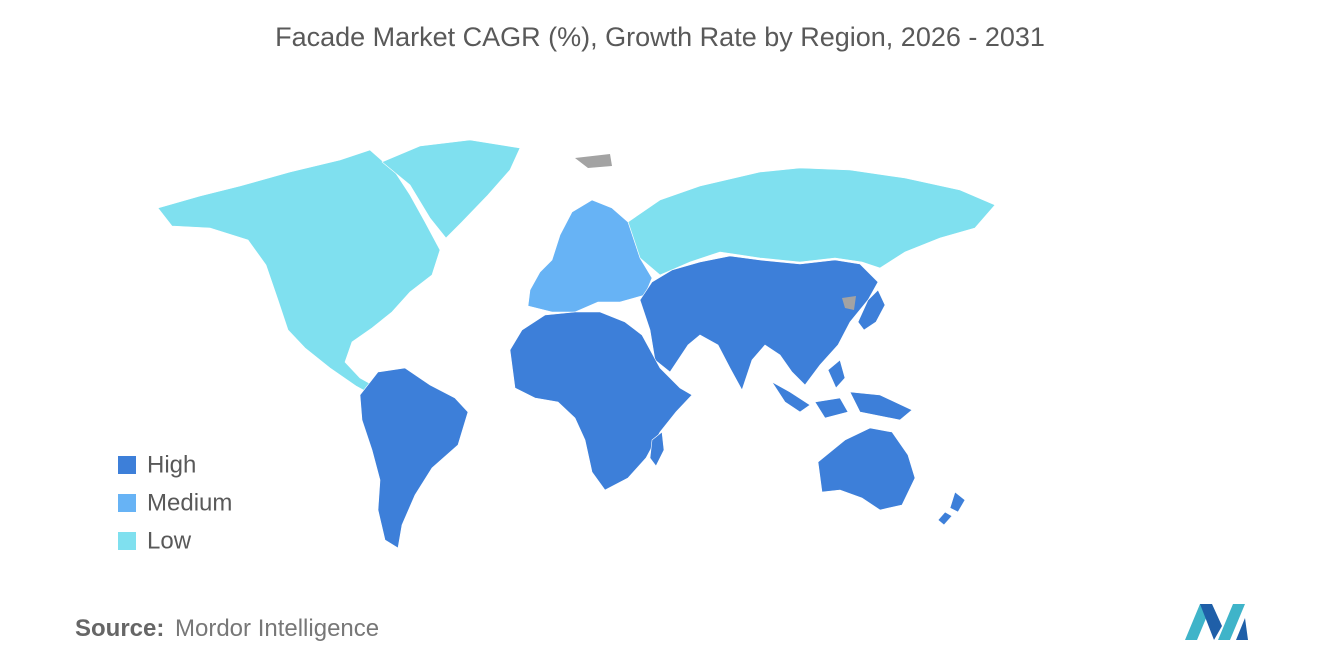  I want to click on russia, so click(811, 221).